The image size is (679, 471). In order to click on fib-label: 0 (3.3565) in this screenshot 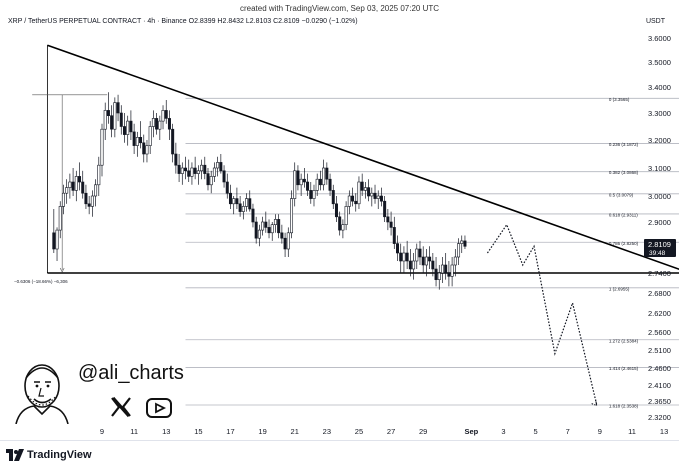, I will do `click(619, 99)`.